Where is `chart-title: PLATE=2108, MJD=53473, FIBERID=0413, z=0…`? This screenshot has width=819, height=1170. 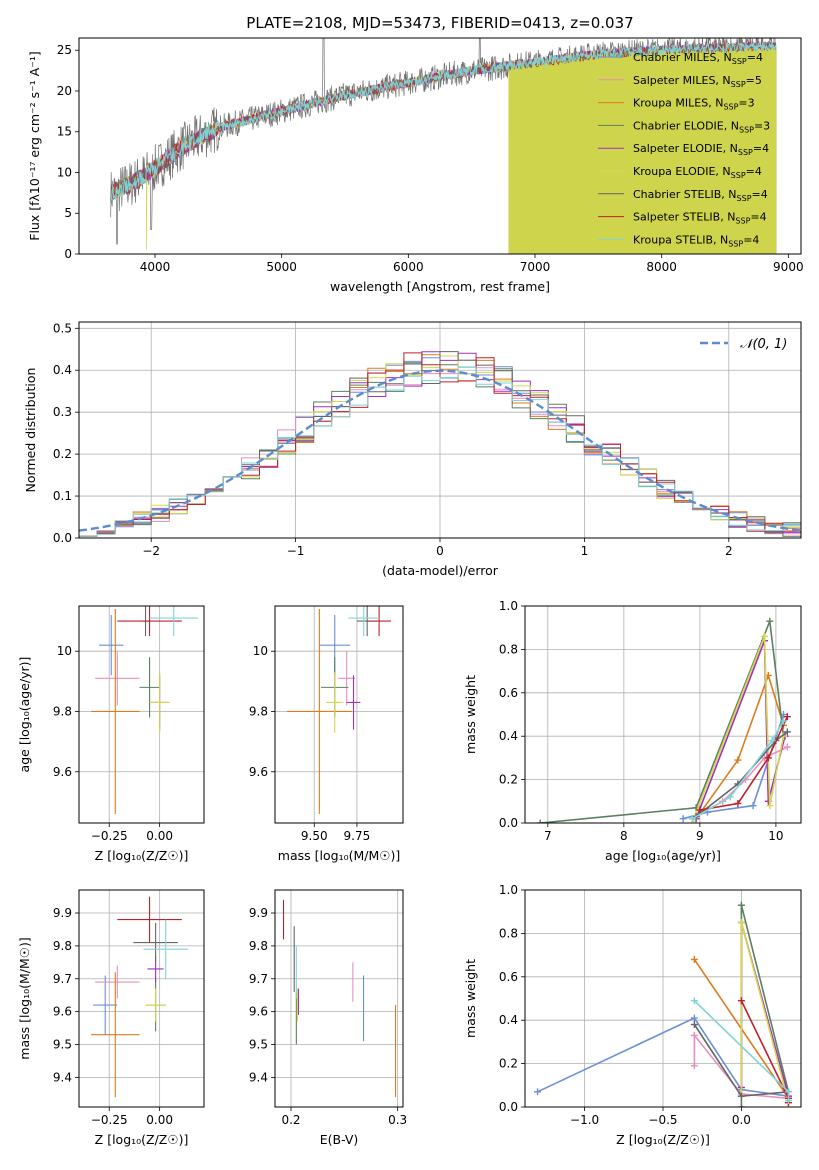 chart-title: PLATE=2108, MJD=53473, FIBERID=0413, z=0… is located at coordinates (439, 23).